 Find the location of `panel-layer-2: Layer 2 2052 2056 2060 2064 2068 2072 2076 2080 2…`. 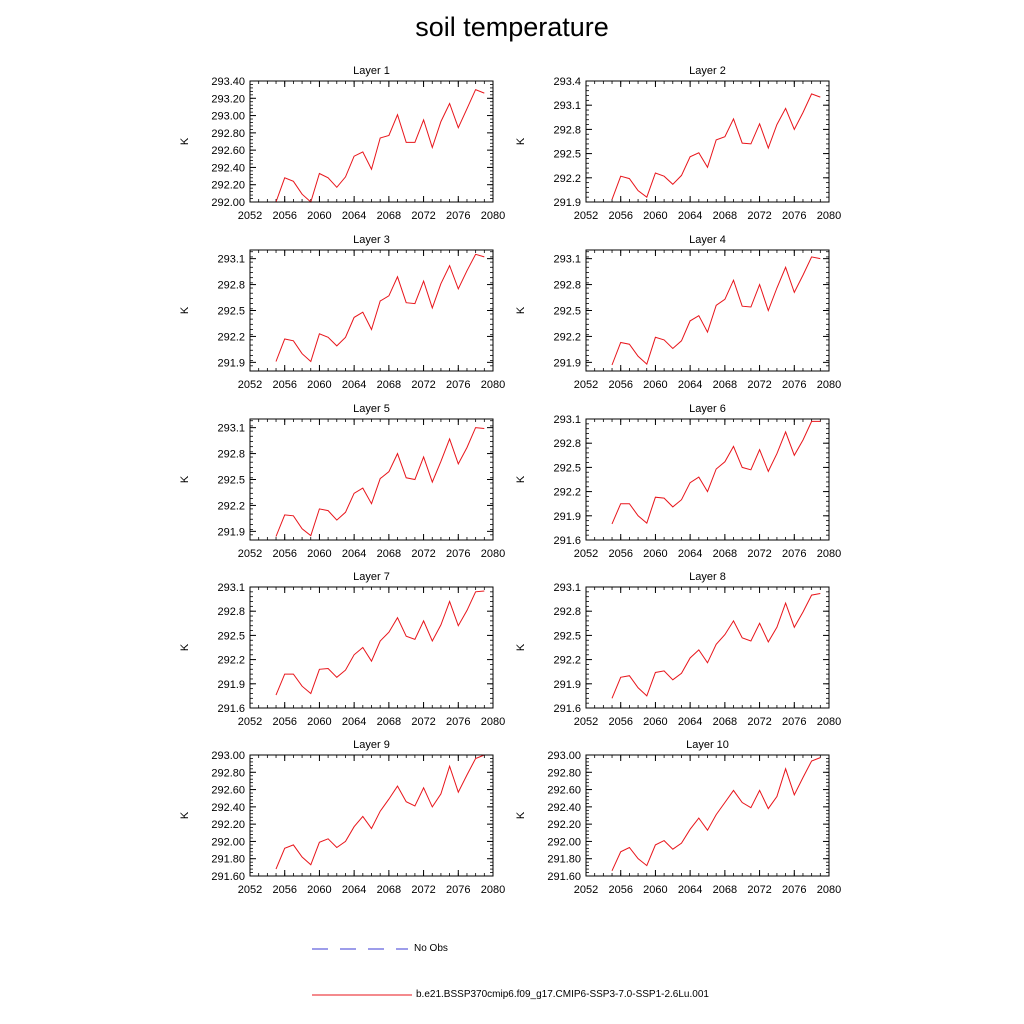

panel-layer-2: Layer 2 2052 2056 2060 2064 2068 2072 2076 2080 2… is located at coordinates (678, 143).